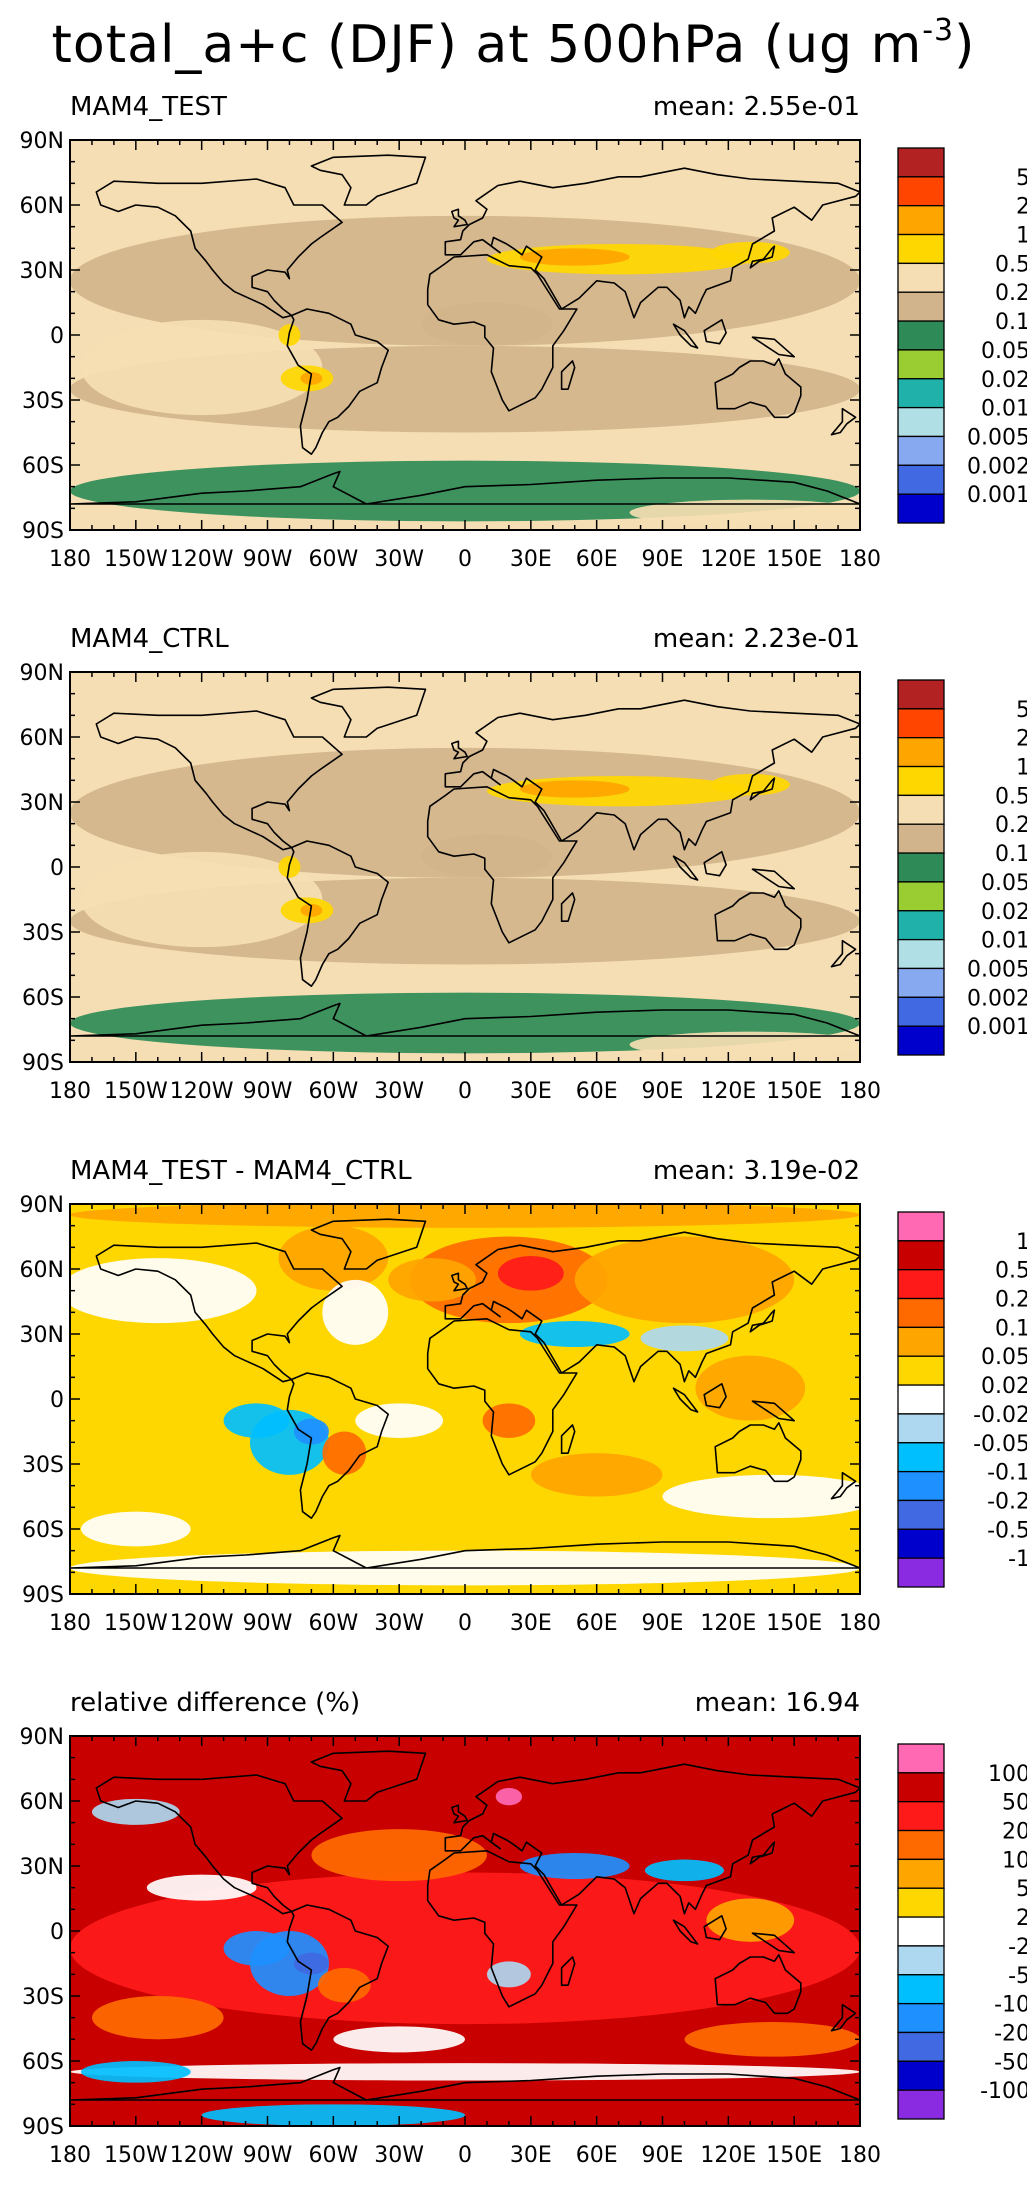  I want to click on lat-label: 60N, so click(42, 206).